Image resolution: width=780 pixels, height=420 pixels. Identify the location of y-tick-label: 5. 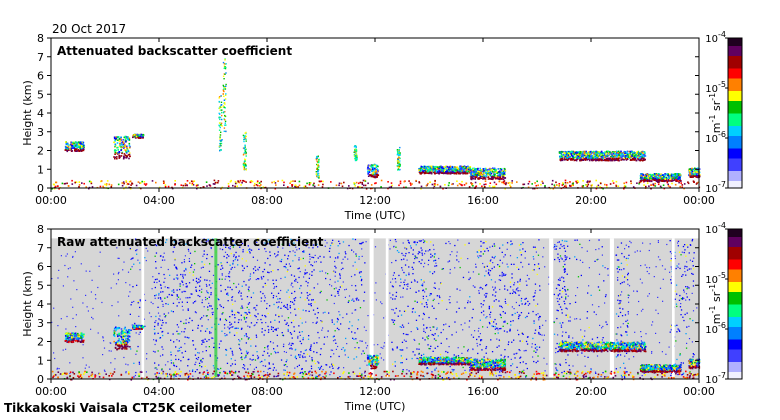
(40, 94).